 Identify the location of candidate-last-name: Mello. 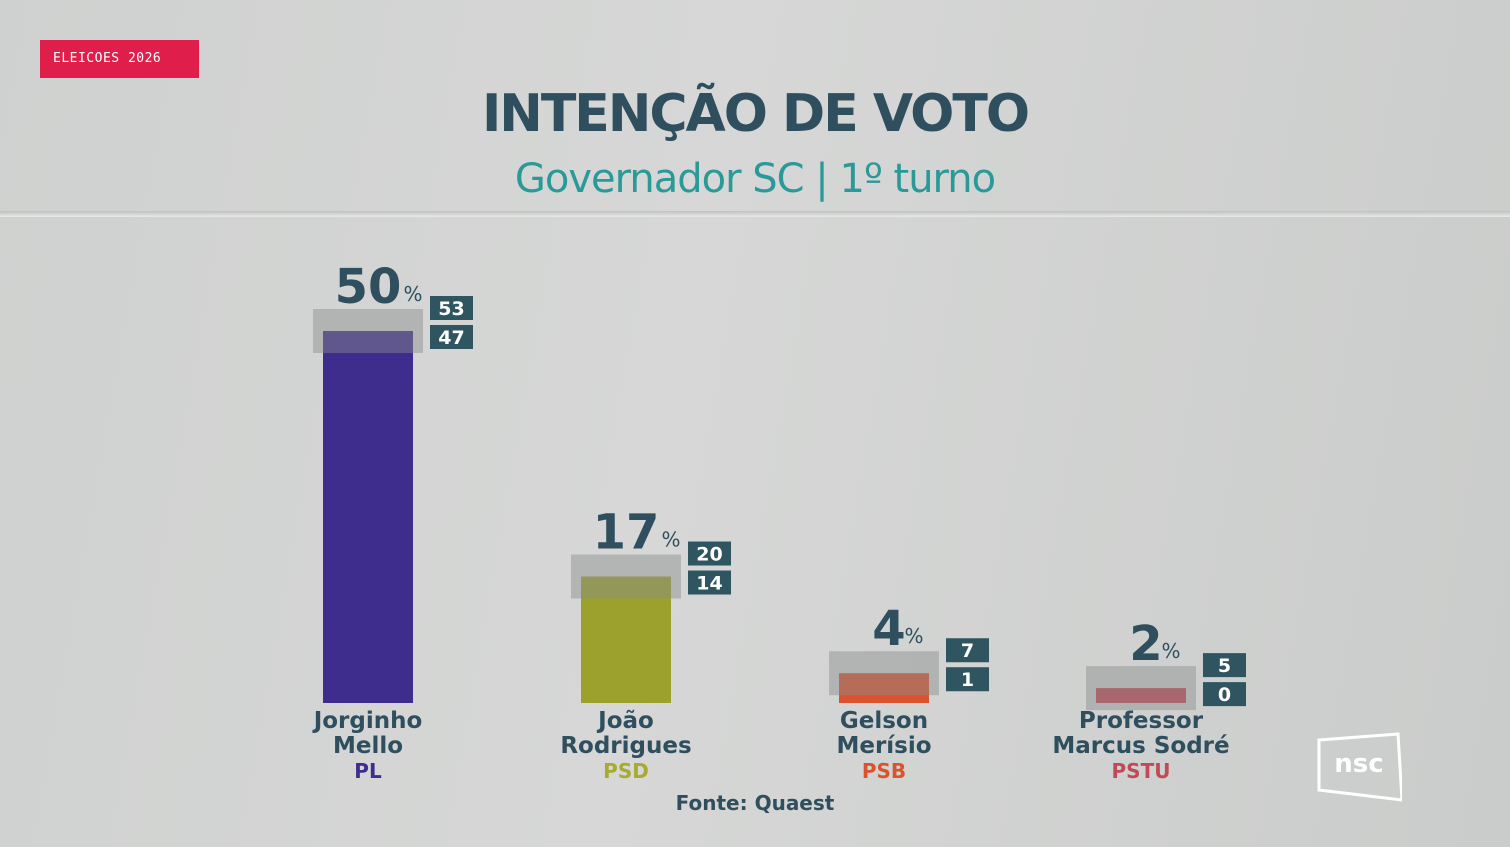
(368, 746).